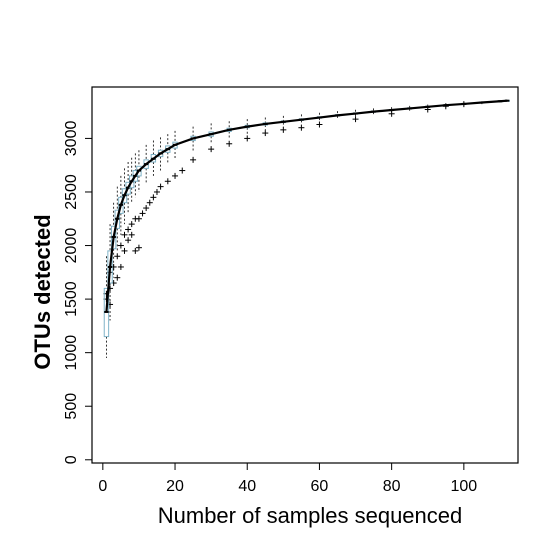 This screenshot has width=542, height=535. What do you see at coordinates (175, 486) in the screenshot?
I see `x-tick-label: 20` at bounding box center [175, 486].